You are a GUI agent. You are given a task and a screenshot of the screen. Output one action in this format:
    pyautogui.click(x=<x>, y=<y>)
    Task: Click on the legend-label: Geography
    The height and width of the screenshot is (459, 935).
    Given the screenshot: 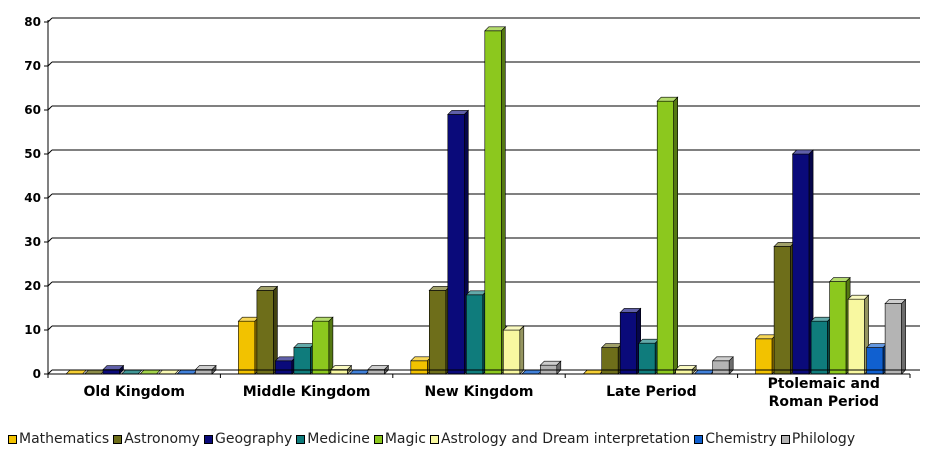 What is the action you would take?
    pyautogui.click(x=253, y=439)
    